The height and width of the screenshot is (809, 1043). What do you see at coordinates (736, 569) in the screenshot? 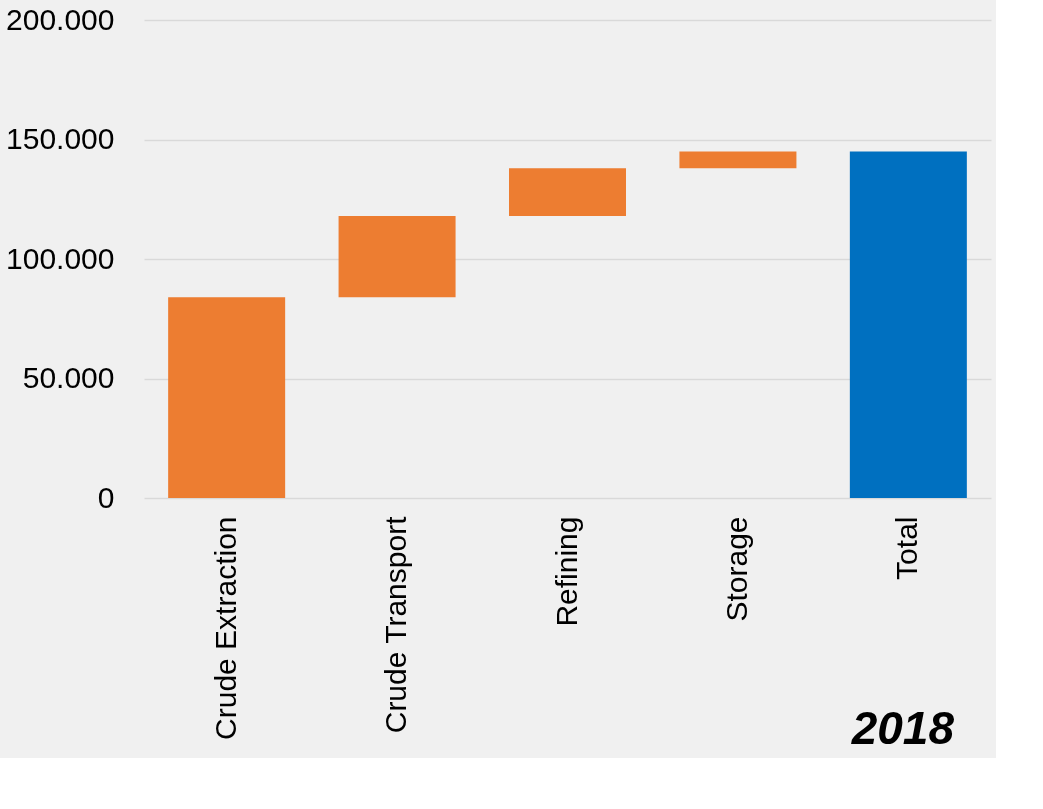
I see `x-tick-label: Storage` at bounding box center [736, 569].